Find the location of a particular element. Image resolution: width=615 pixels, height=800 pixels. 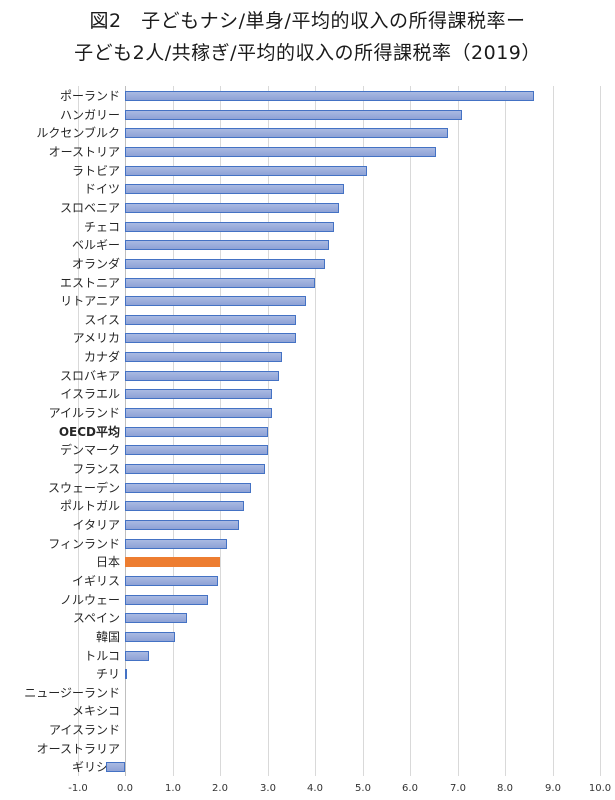

category-label: スウェーデン is located at coordinates (83, 487).